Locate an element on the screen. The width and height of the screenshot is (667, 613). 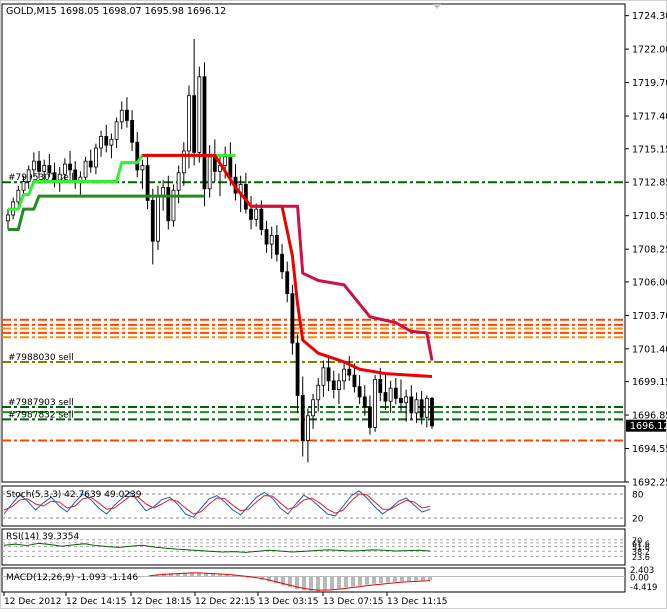
price-tick-label: 1719.70 is located at coordinates (649, 83).